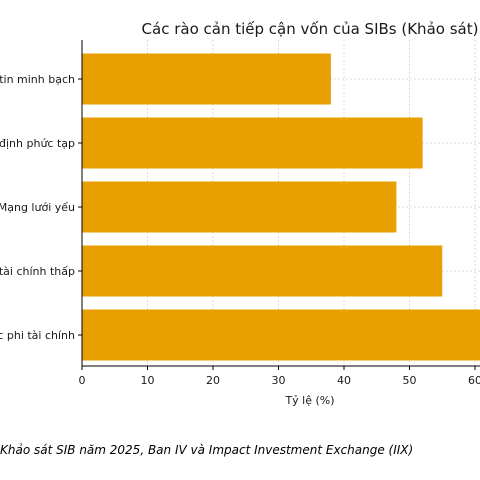 This screenshot has width=480, height=480. I want to click on x-tick-label: 0, so click(82, 380).